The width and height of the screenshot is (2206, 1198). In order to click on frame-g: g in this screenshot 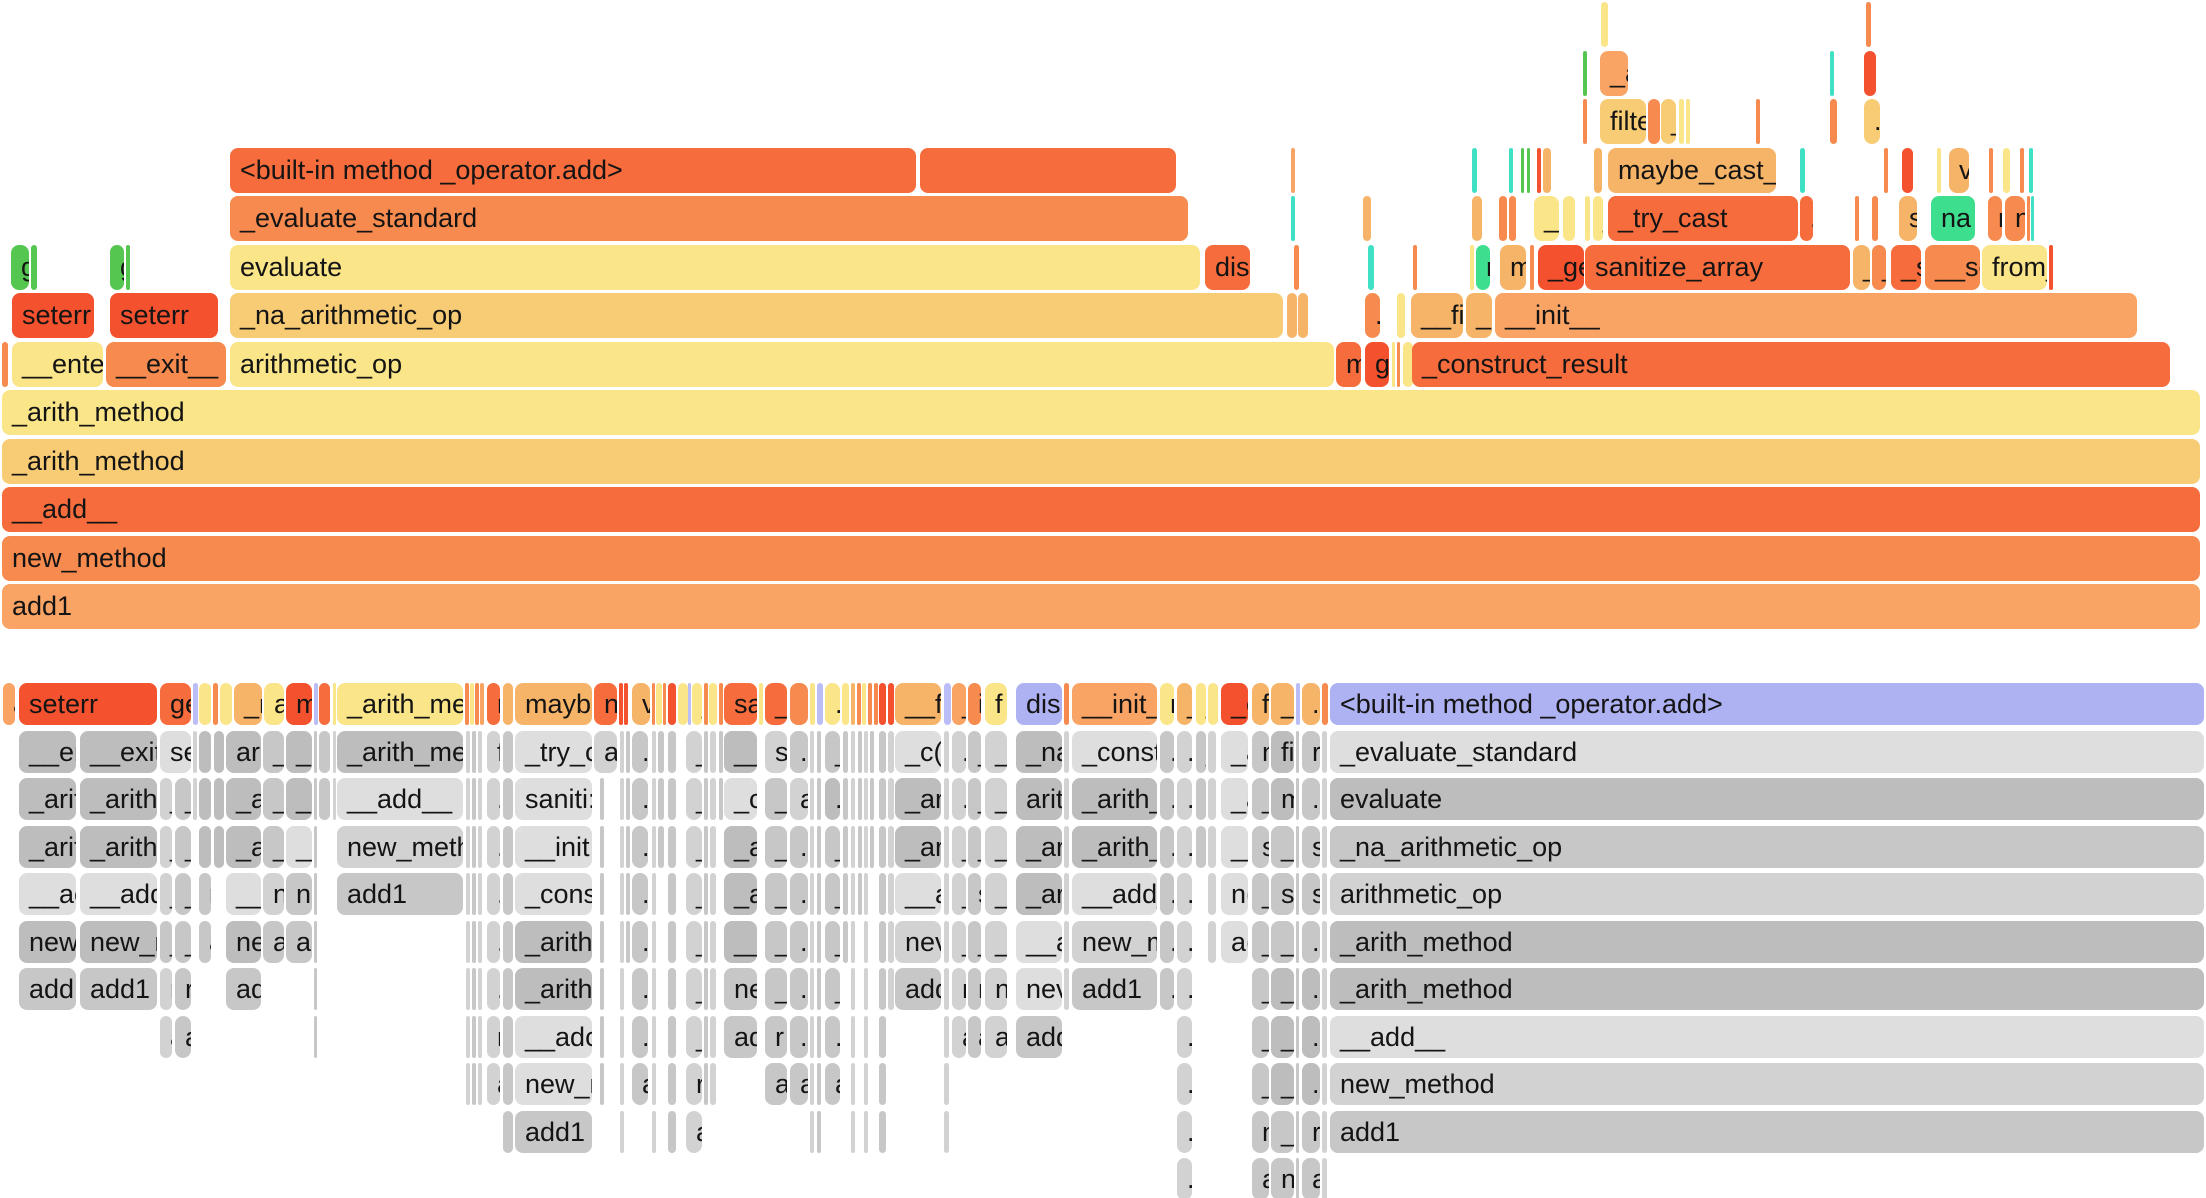, I will do `click(1377, 364)`.